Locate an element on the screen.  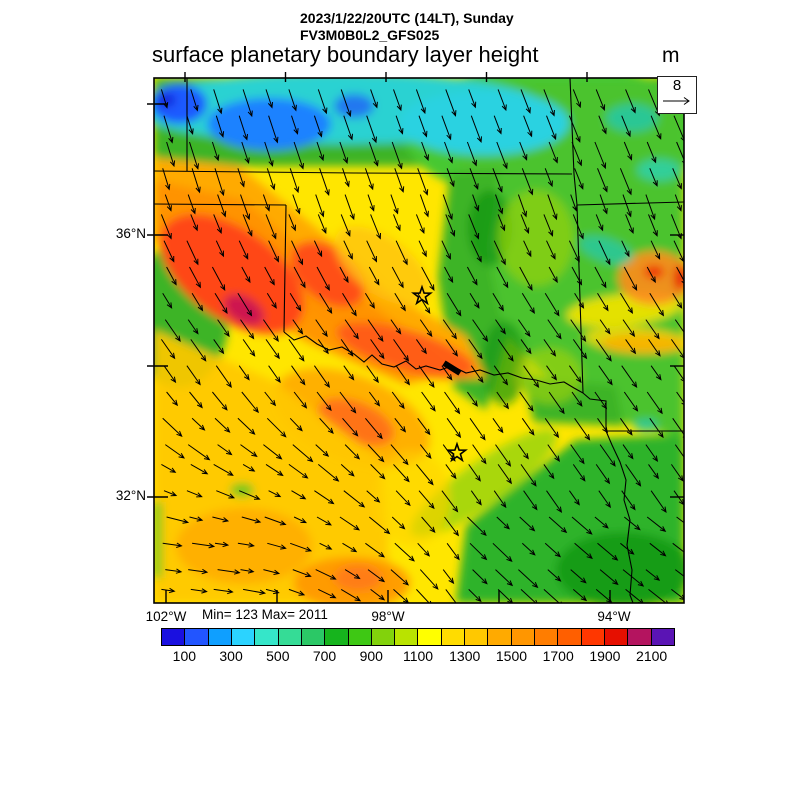
colorbar-label: 1100 is located at coordinates (418, 656).